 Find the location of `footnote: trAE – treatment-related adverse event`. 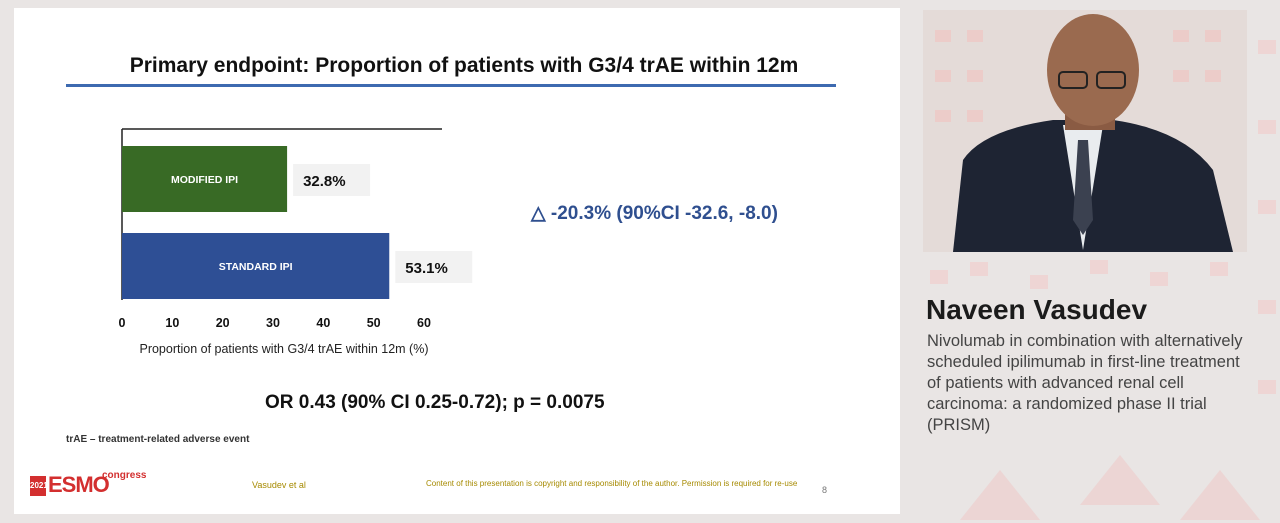

footnote: trAE – treatment-related adverse event is located at coordinates (158, 439).